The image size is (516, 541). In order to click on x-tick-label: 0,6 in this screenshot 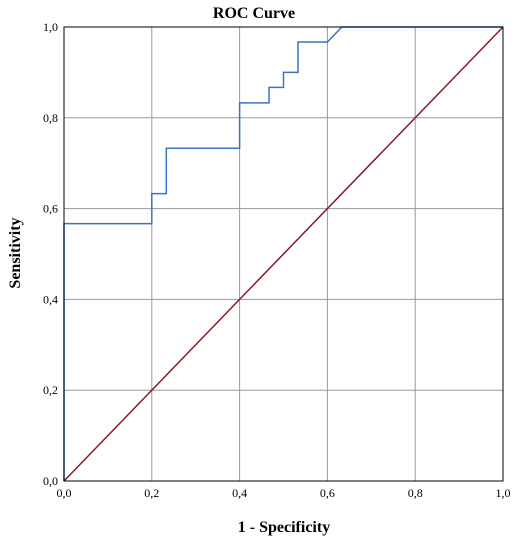, I will do `click(327, 493)`.